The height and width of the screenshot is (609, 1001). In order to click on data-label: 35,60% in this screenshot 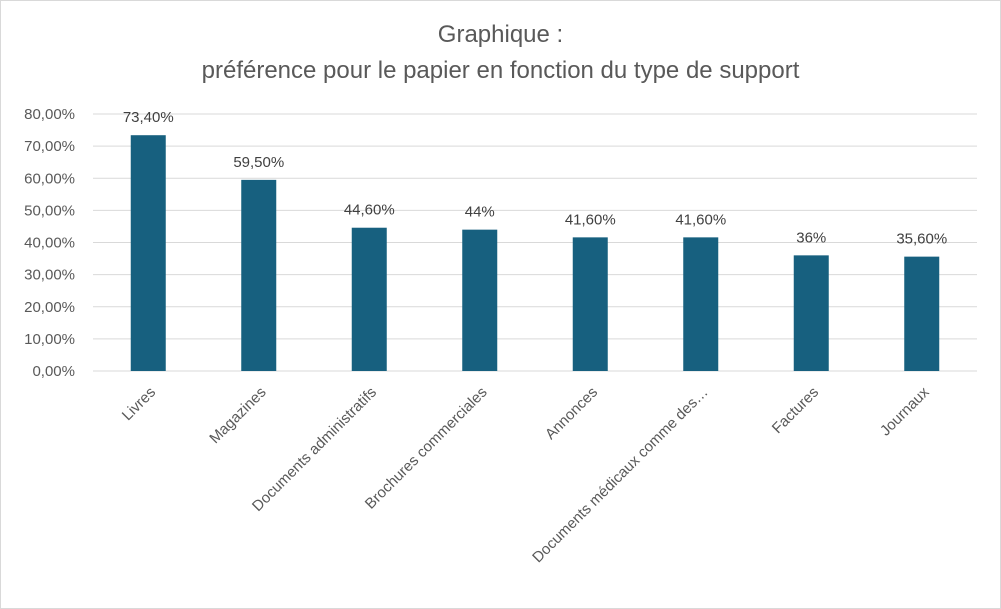, I will do `click(921, 239)`.